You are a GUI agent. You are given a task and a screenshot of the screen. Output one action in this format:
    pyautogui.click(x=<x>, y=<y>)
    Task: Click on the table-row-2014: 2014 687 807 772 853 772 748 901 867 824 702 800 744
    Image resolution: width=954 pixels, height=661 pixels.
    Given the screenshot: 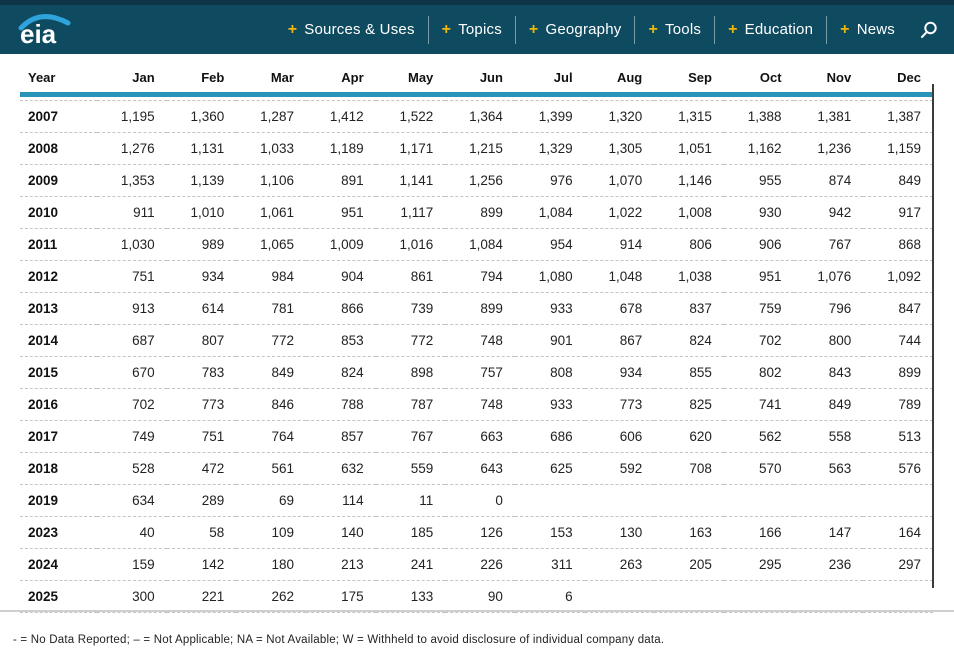 What is the action you would take?
    pyautogui.click(x=476, y=340)
    